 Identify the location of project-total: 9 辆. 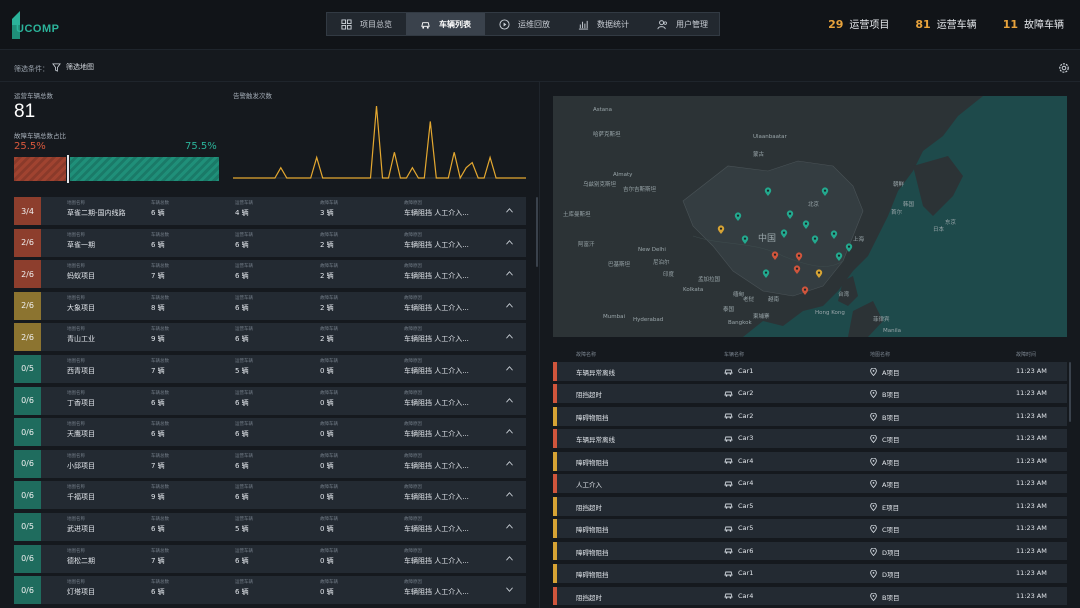
(158, 339).